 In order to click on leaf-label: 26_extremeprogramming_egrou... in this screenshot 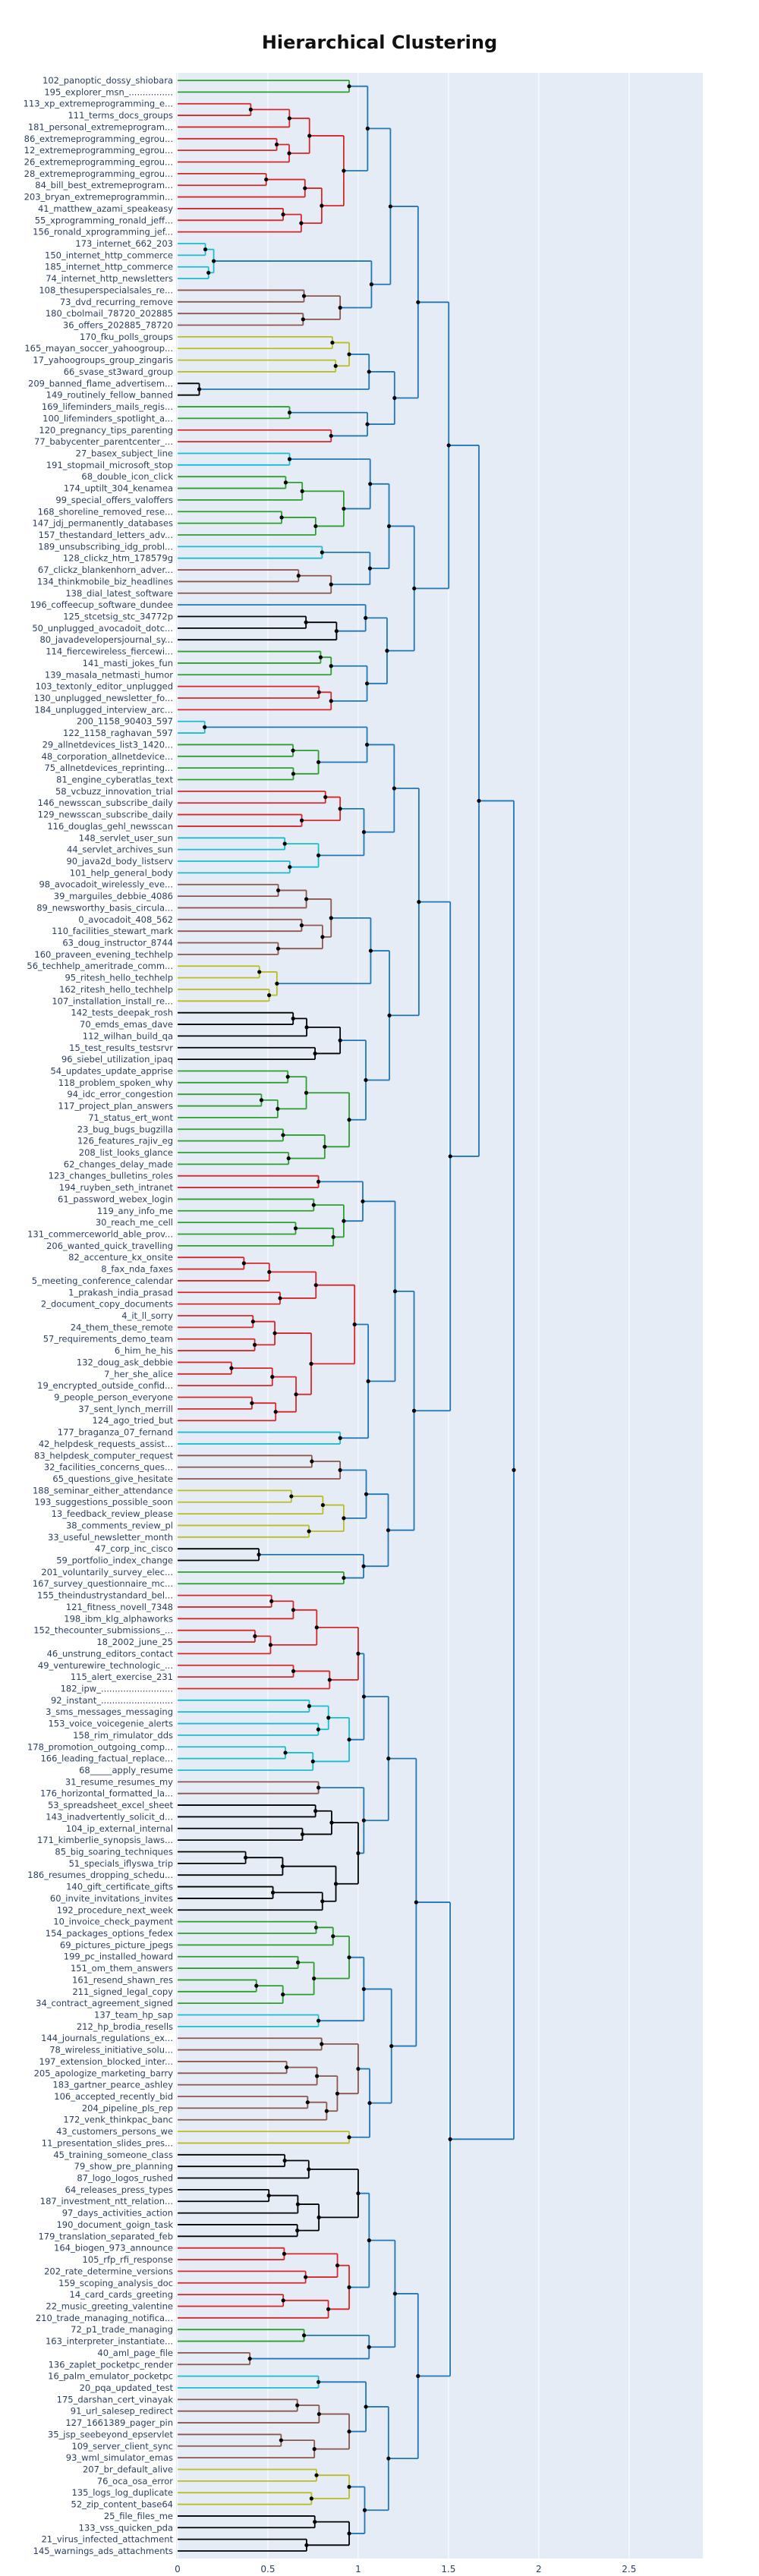, I will do `click(98, 162)`.